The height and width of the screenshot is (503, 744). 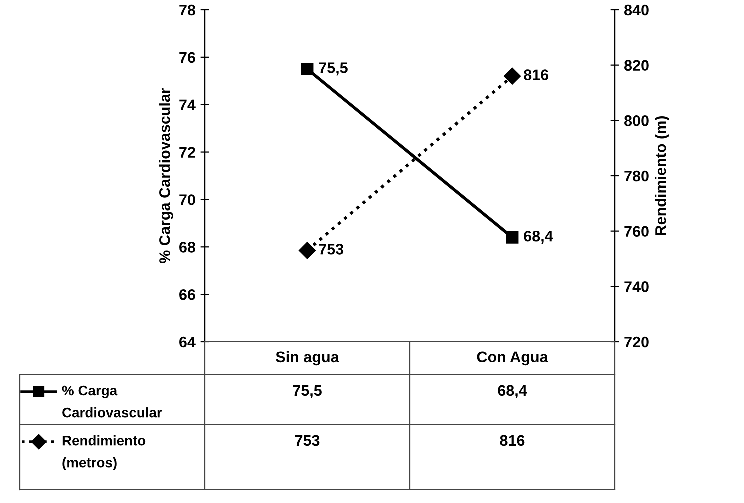 What do you see at coordinates (188, 342) in the screenshot?
I see `y-tick-label: 64` at bounding box center [188, 342].